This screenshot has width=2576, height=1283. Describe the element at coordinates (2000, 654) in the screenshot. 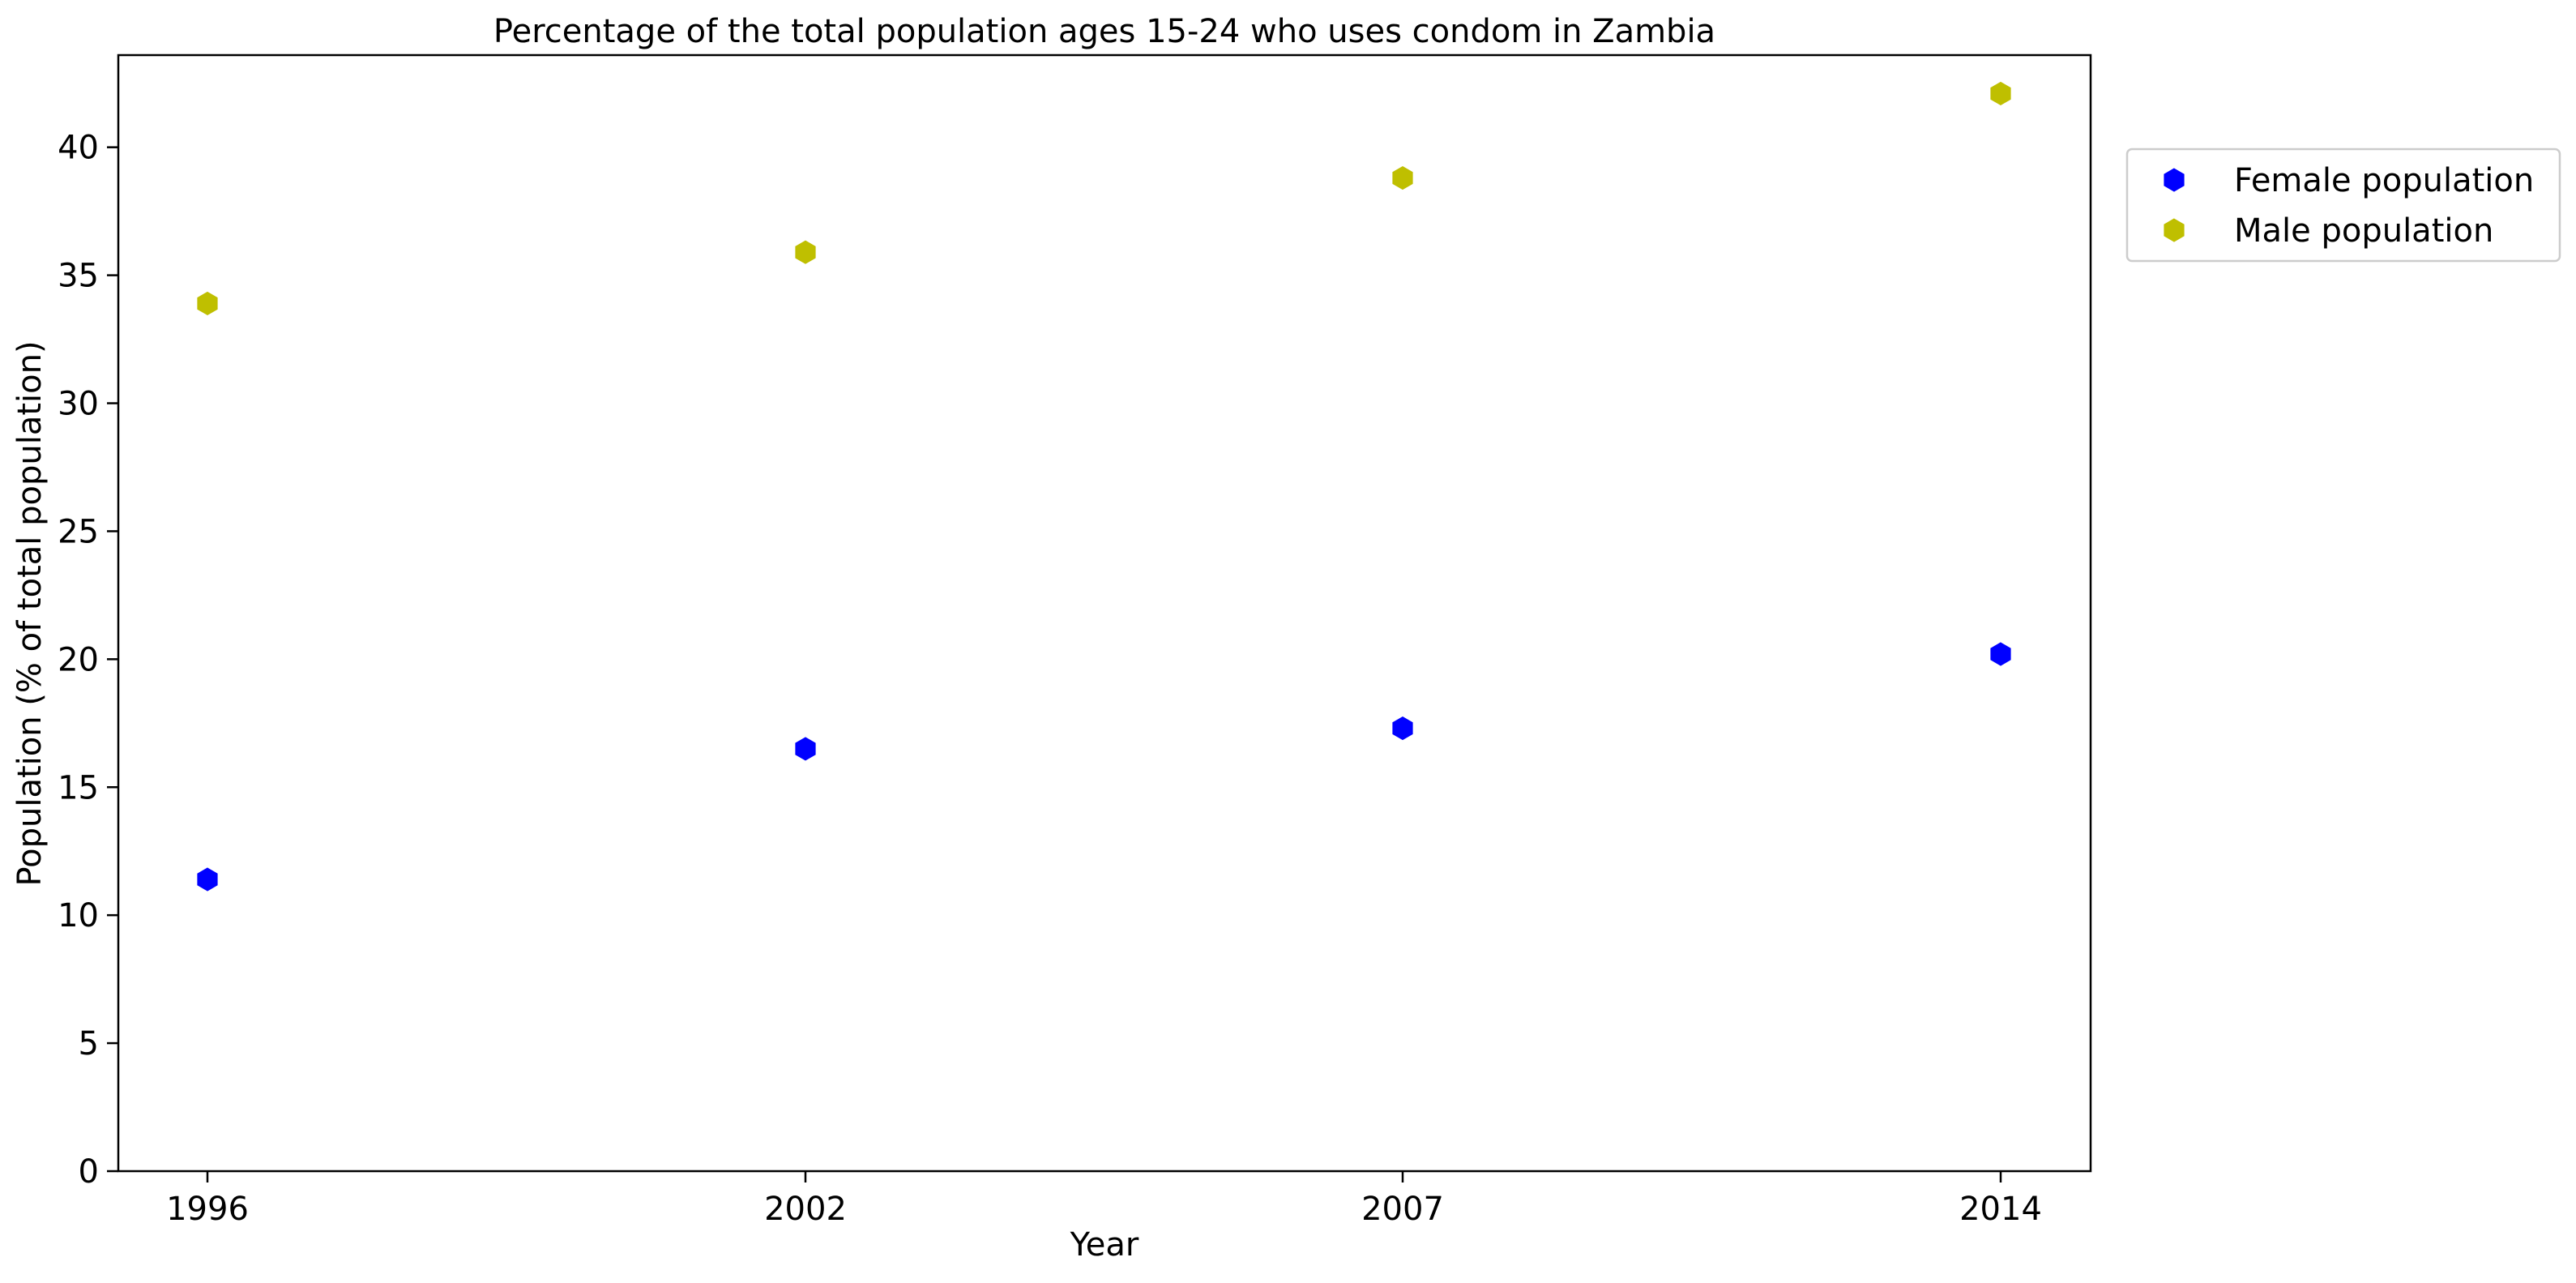

I see `female-population-point-2014` at that location.